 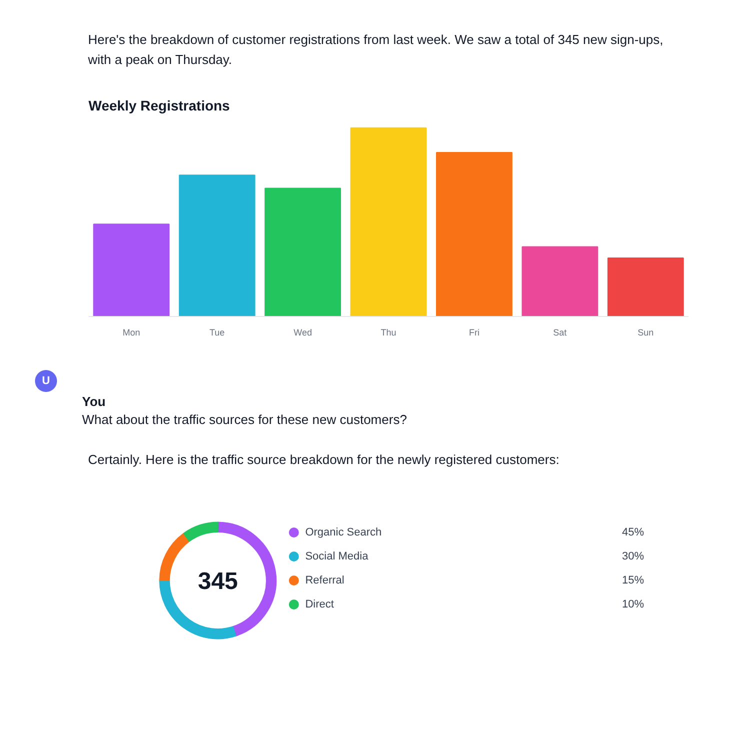 I want to click on text: U, so click(x=46, y=381).